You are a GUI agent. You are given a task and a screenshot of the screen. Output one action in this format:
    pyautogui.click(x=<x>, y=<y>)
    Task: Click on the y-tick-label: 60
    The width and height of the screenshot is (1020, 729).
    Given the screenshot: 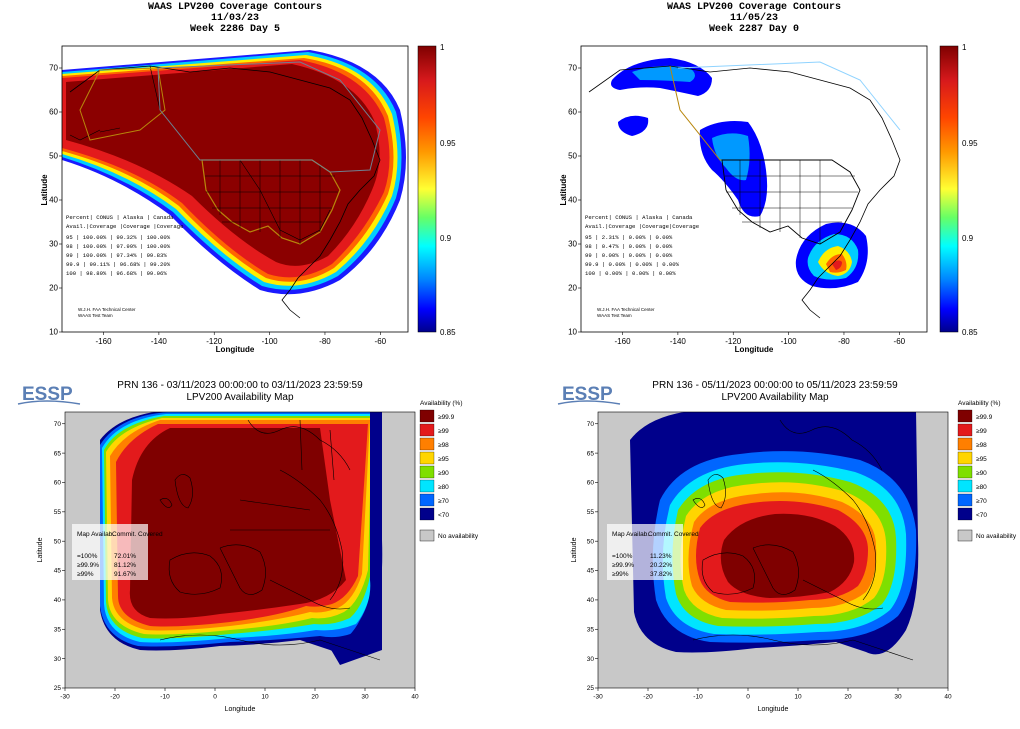 What is the action you would take?
    pyautogui.click(x=53, y=112)
    